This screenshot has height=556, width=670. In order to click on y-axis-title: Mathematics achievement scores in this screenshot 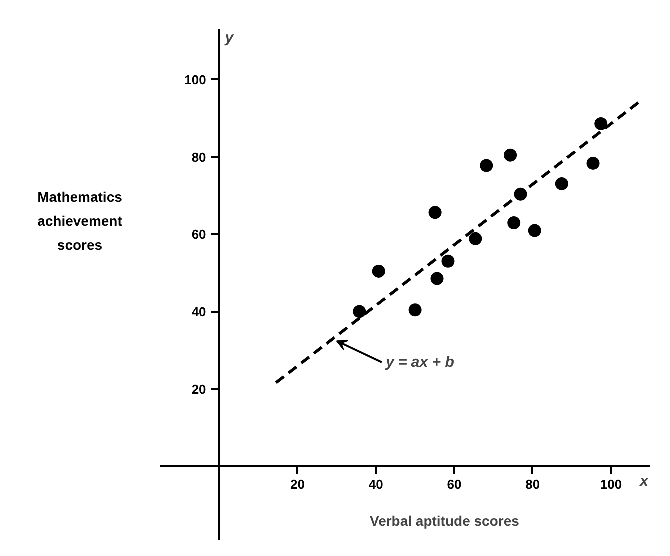, I will do `click(80, 221)`.